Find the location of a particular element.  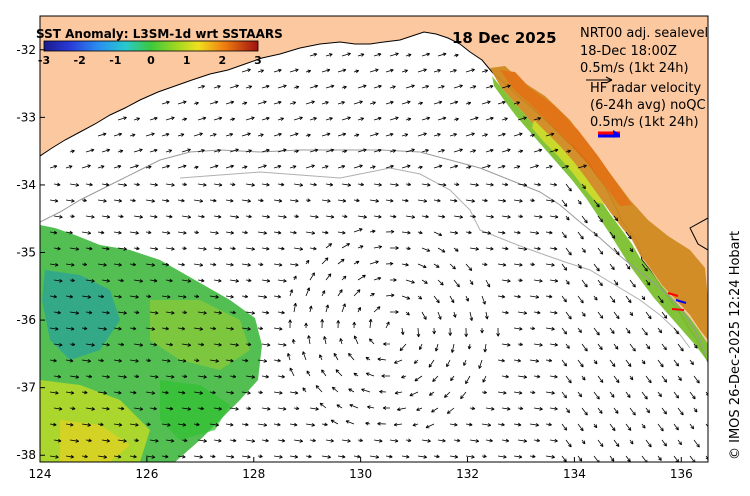

x-tick-label: 124 is located at coordinates (40, 474).